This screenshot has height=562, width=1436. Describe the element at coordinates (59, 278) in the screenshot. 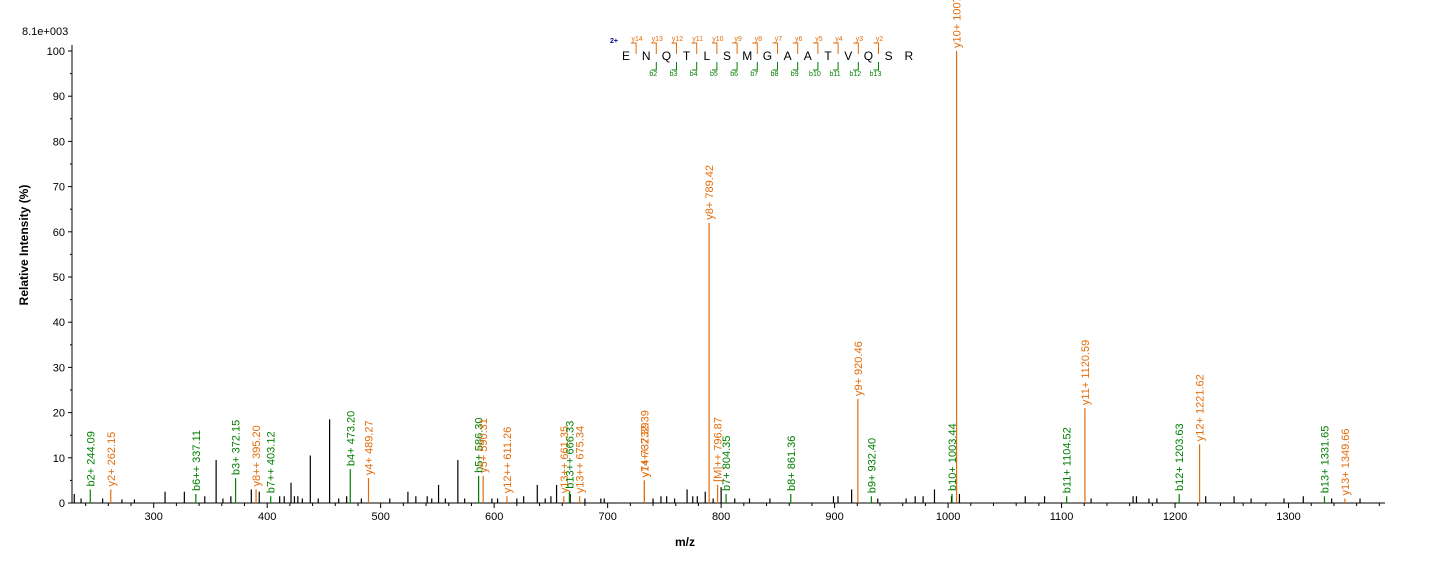

I see `y-tick-label: 50` at that location.